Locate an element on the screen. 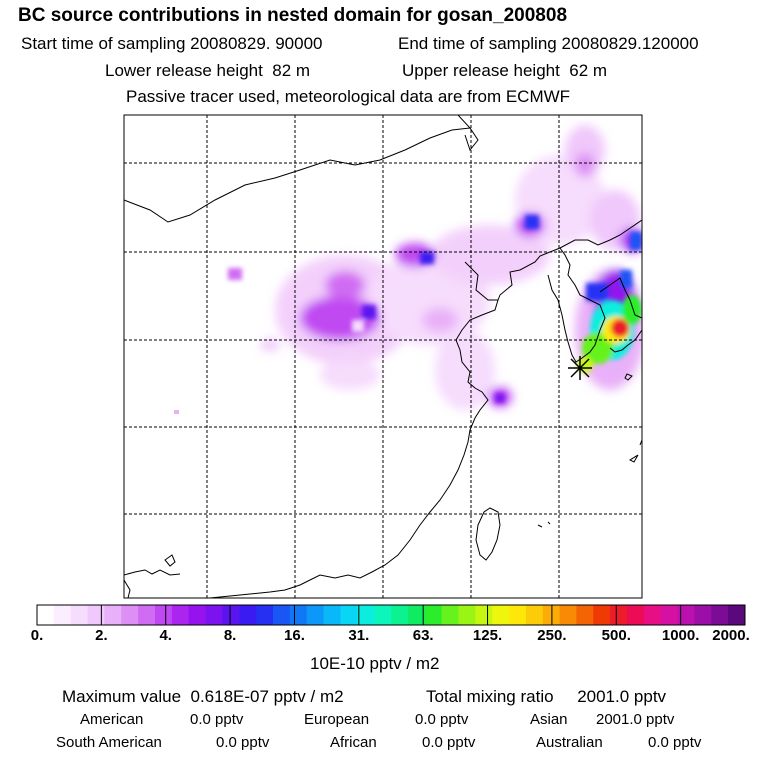 The image size is (768, 768). total-mixing-ratio-value: 2001.0 pptv is located at coordinates (622, 696).